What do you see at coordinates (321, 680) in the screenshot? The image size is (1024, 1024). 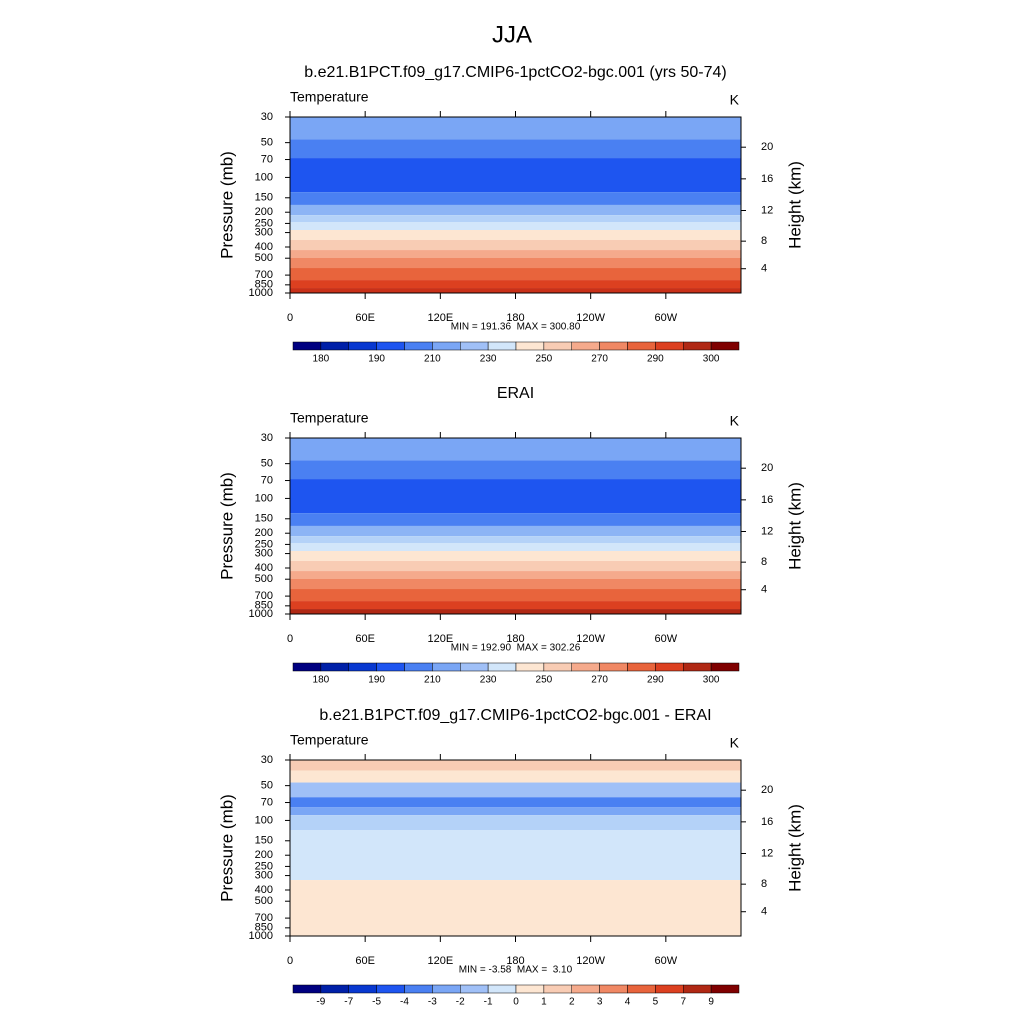 I see `colorbar-label: 180` at bounding box center [321, 680].